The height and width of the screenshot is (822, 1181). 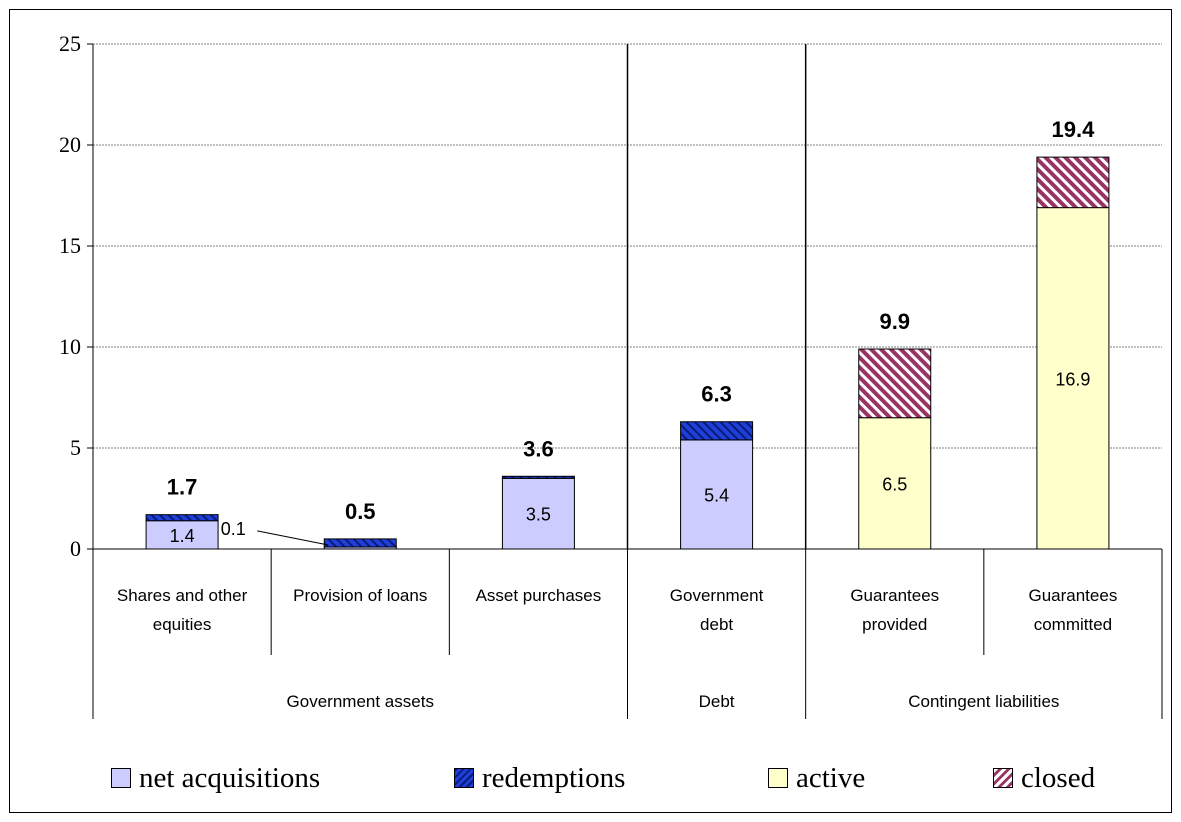 I want to click on total-label: 6.3, so click(x=716, y=394).